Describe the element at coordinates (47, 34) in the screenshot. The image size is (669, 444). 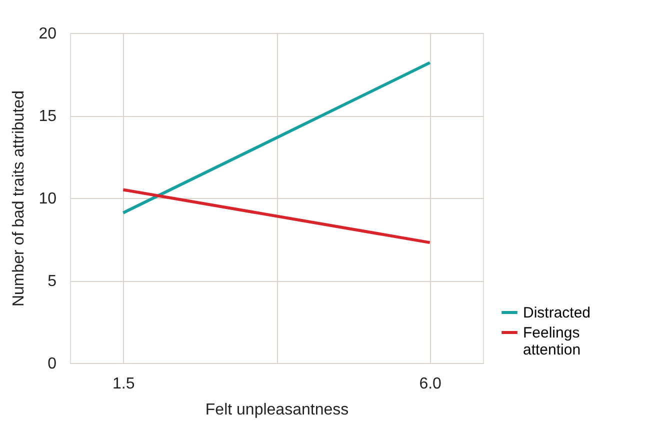
I see `y-tick-label: 20` at that location.